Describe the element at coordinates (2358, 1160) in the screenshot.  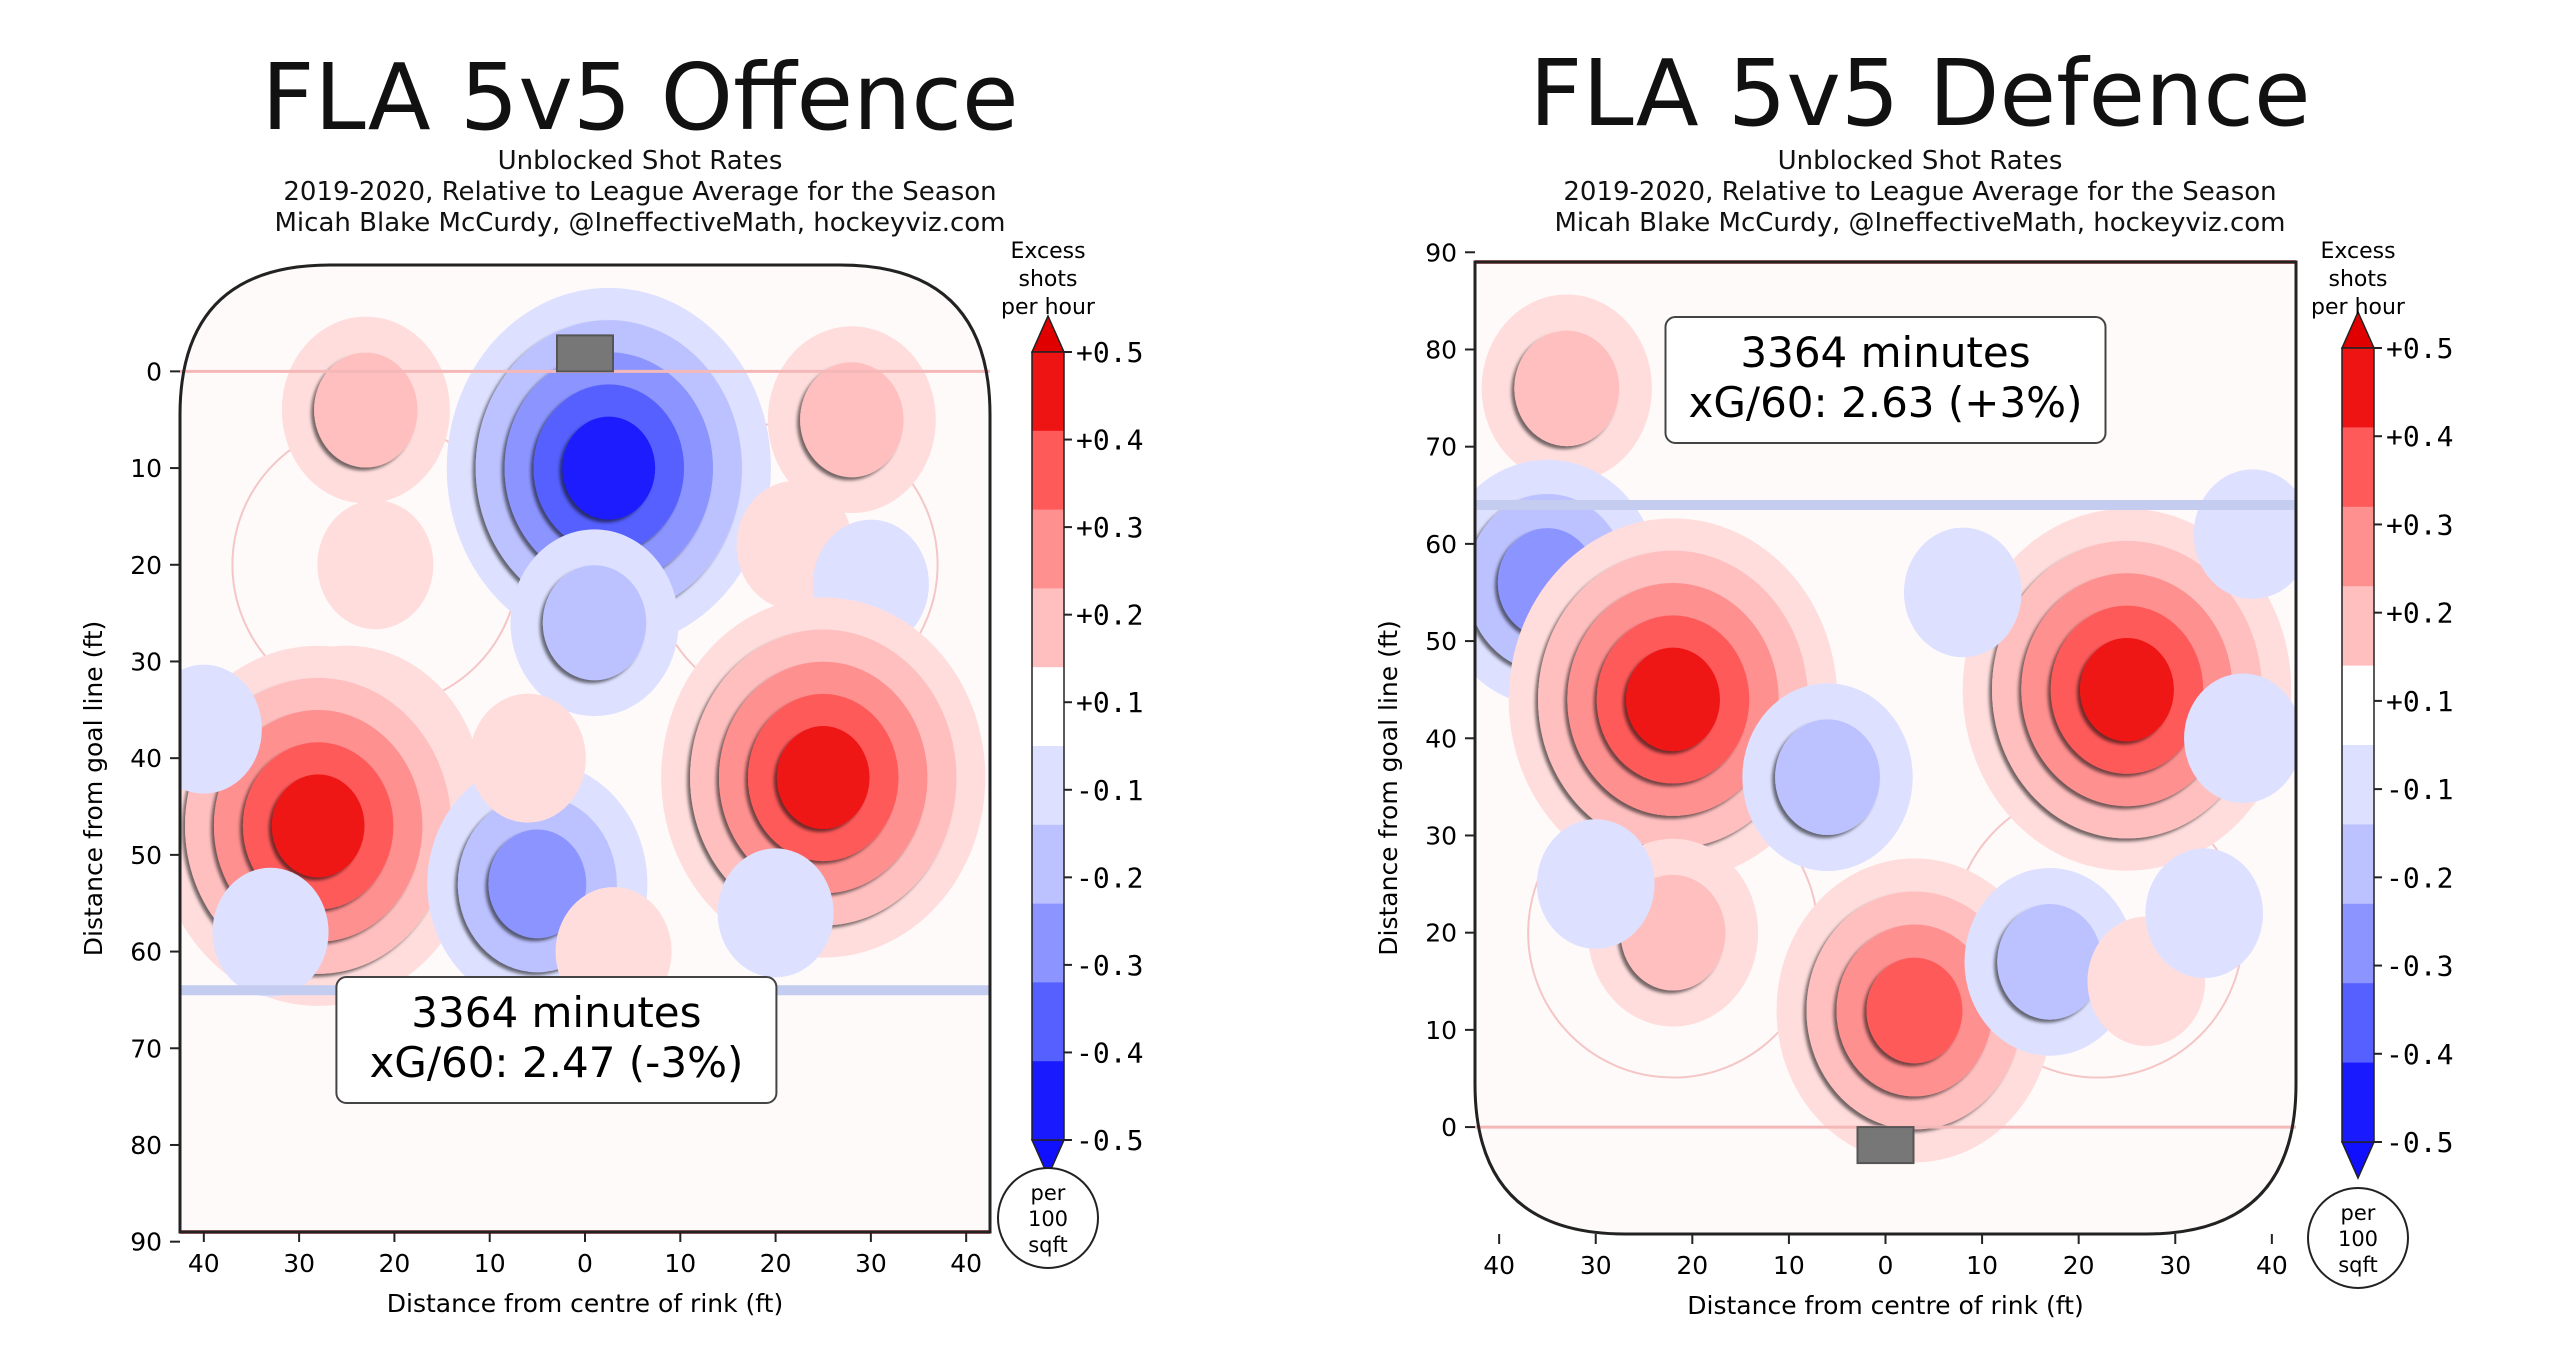
I see `colorbar-arrow-bottom` at that location.